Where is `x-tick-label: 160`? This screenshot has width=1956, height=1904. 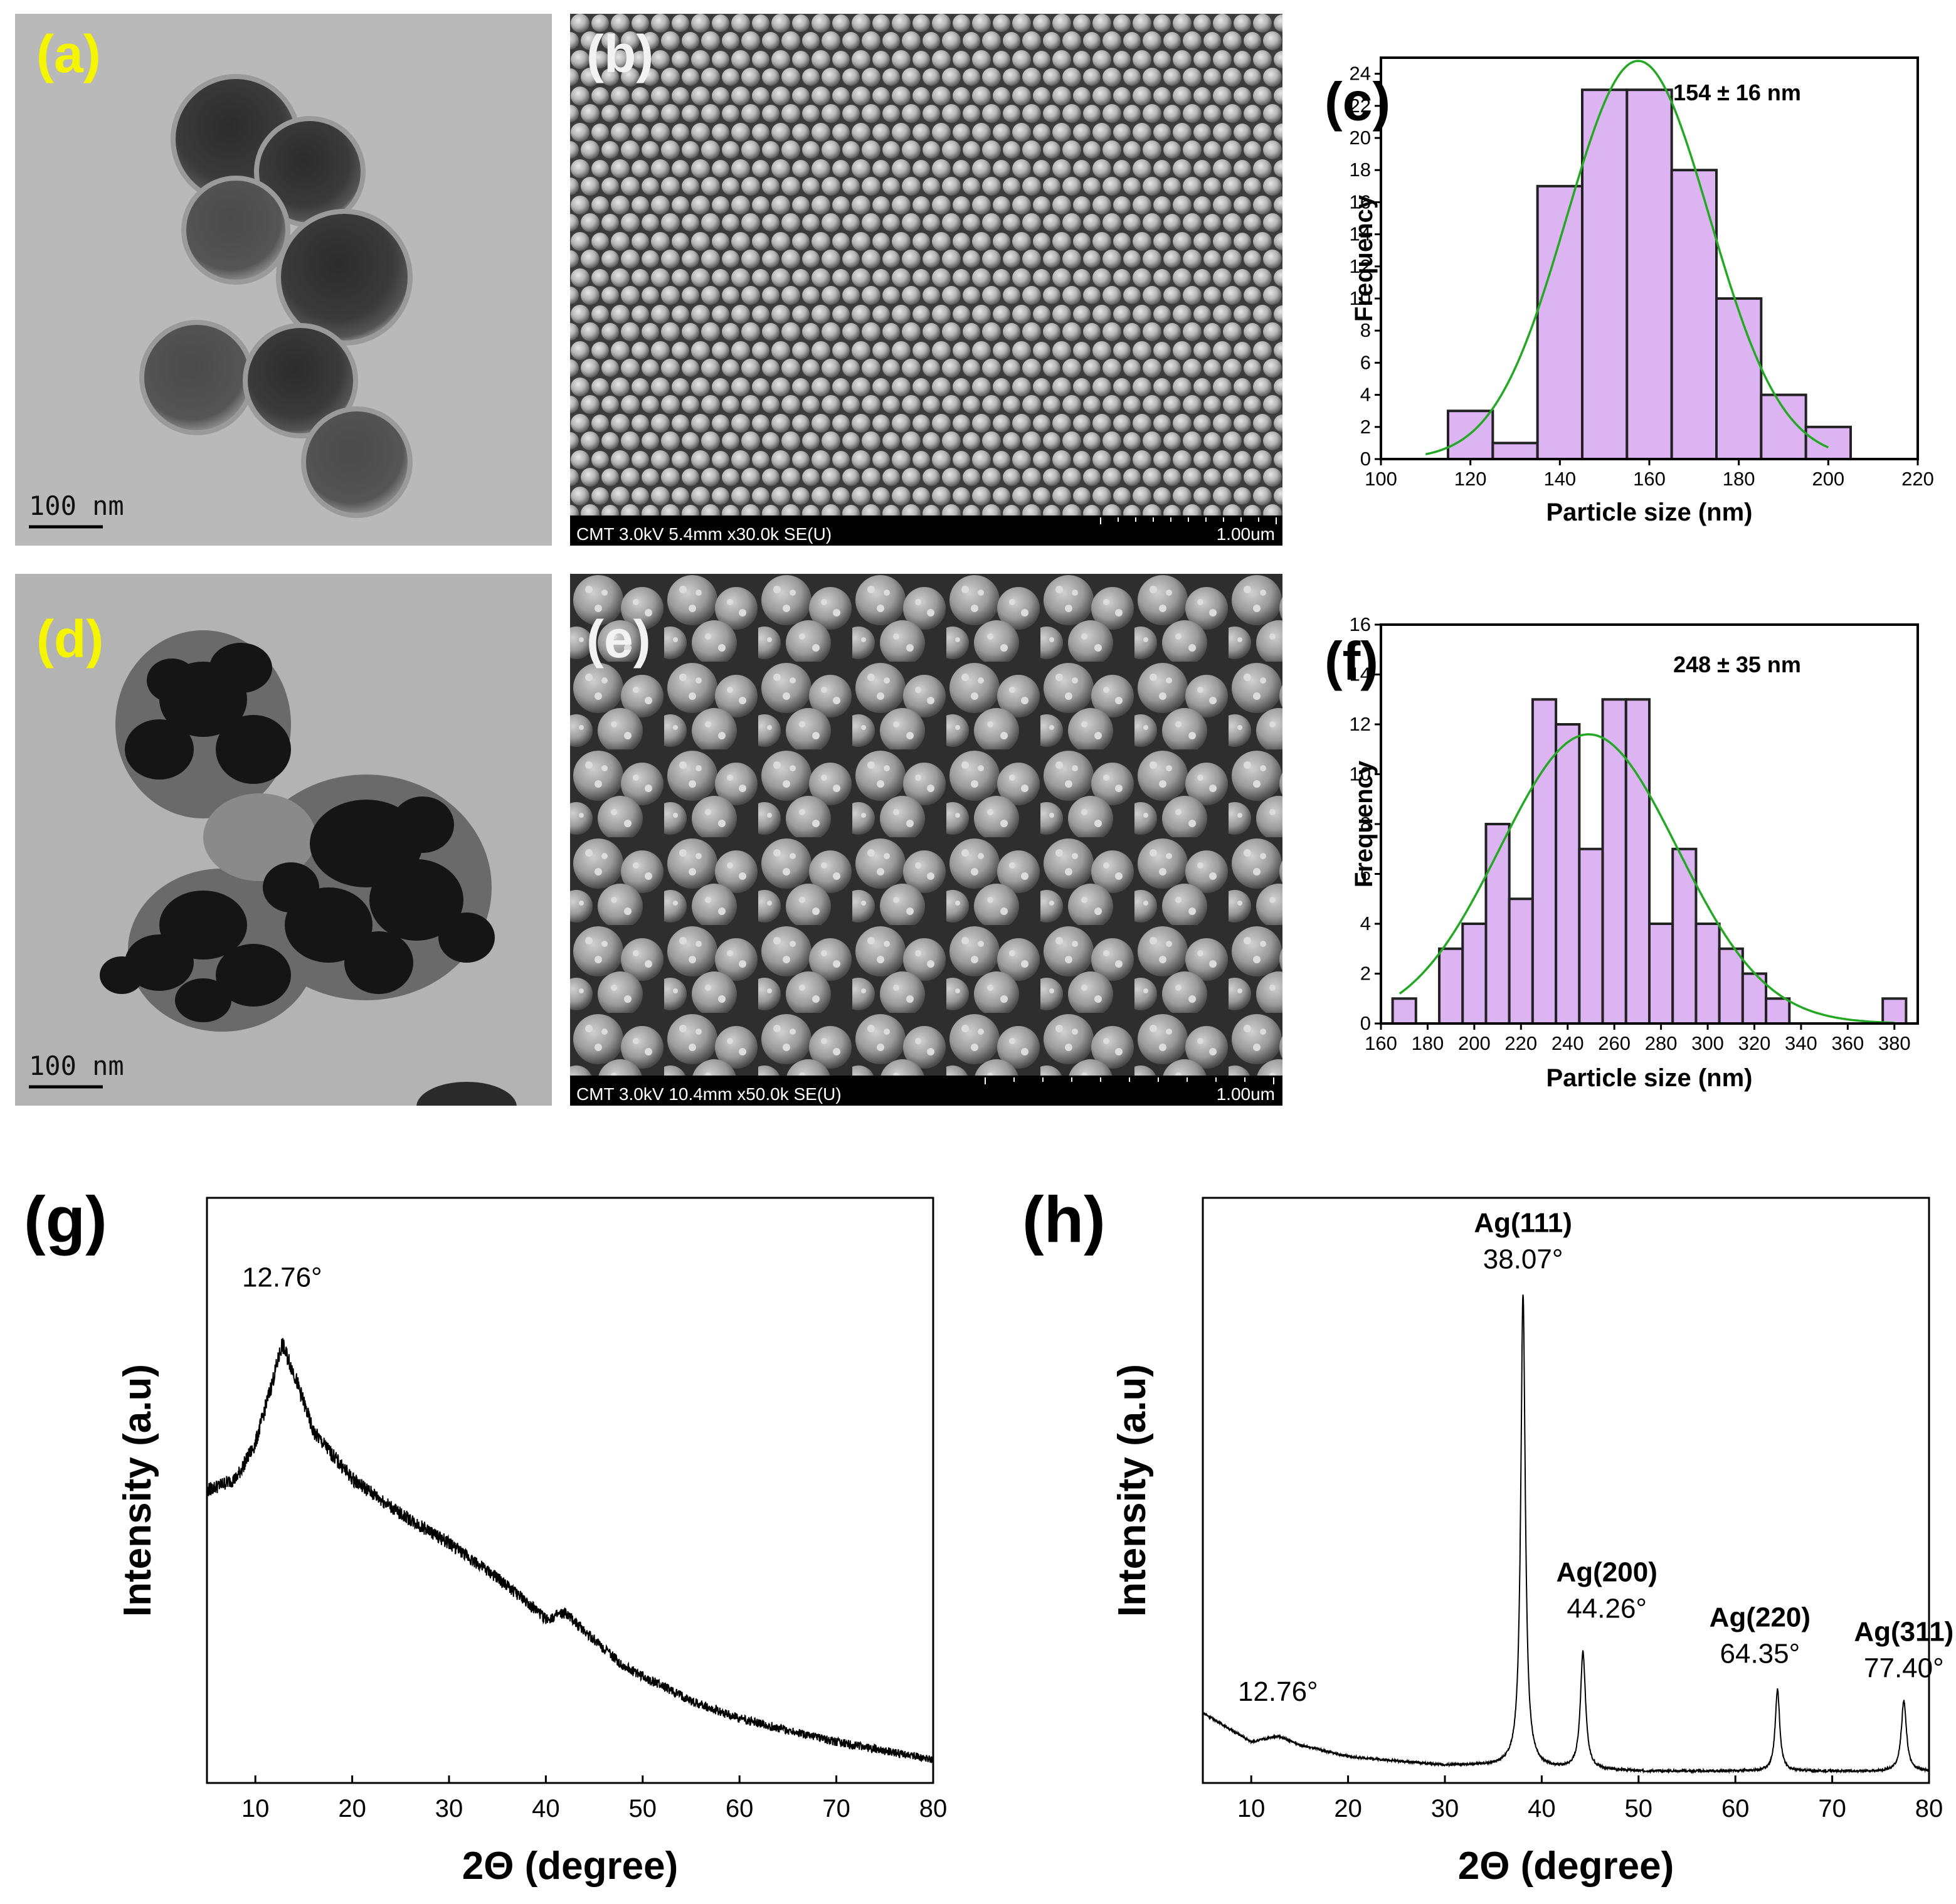
x-tick-label: 160 is located at coordinates (1381, 1043).